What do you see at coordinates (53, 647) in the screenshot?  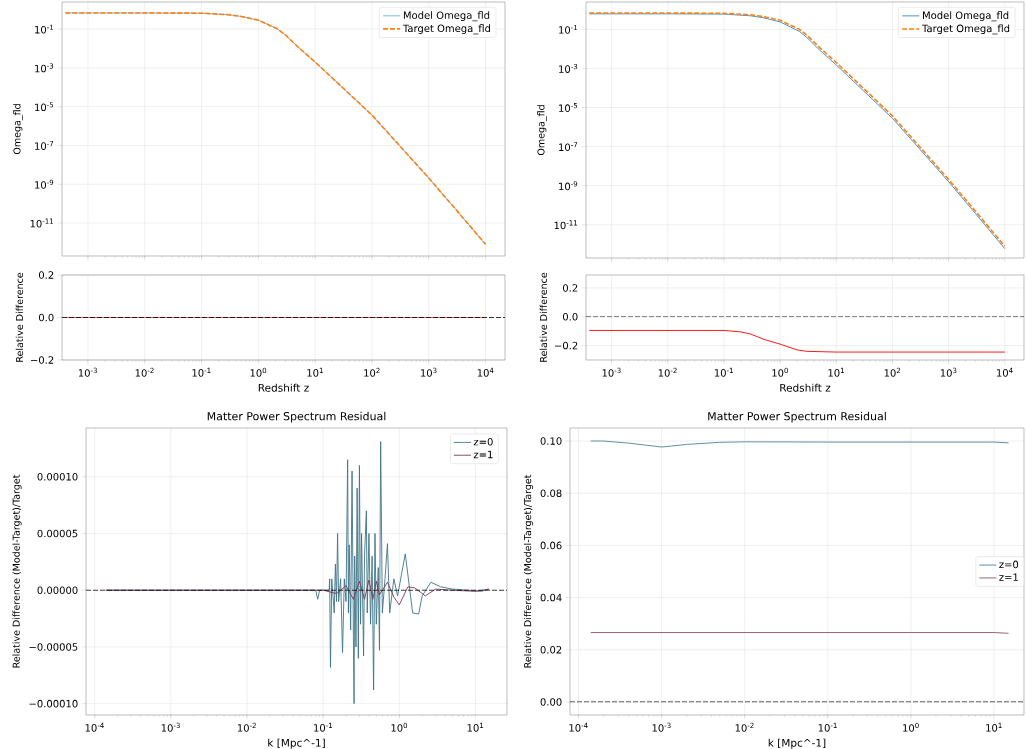 I see `y-tick-label: −0.00005` at bounding box center [53, 647].